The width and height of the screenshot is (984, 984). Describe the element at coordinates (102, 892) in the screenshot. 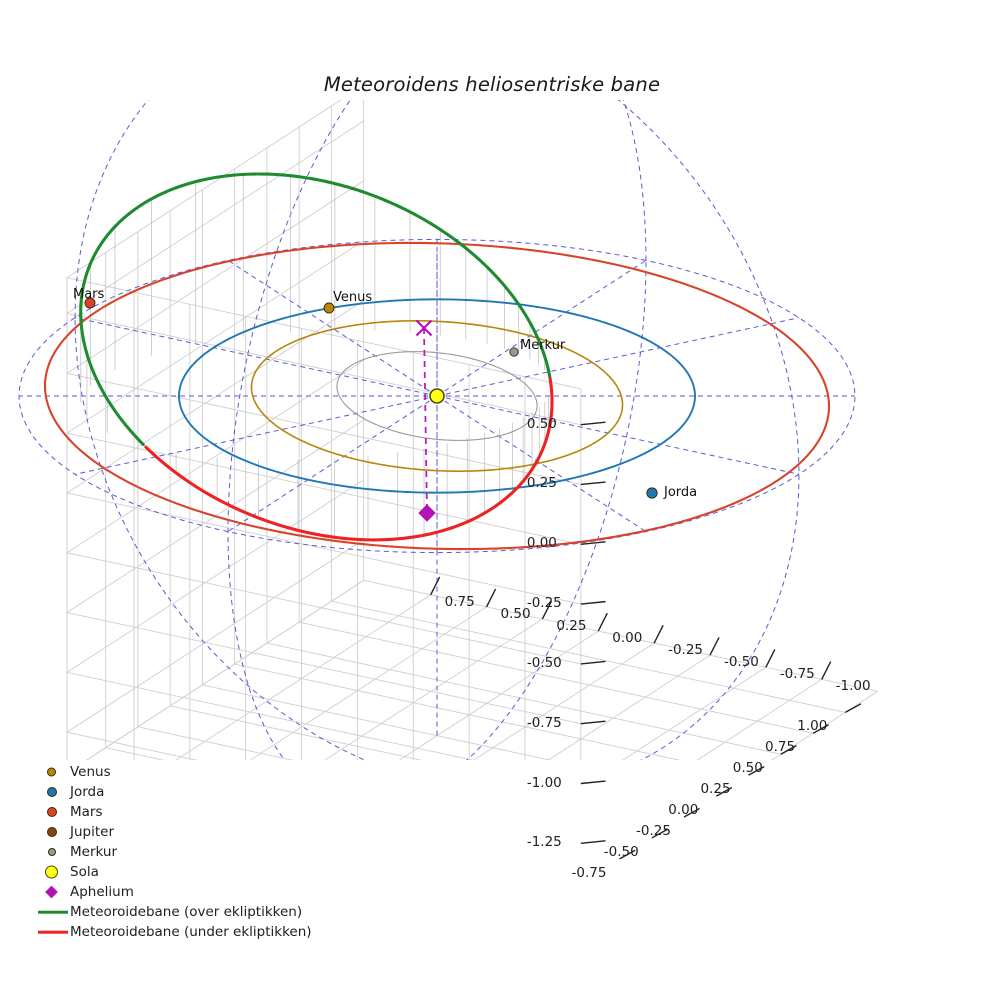

I see `legend-item-label: Aphelium` at that location.